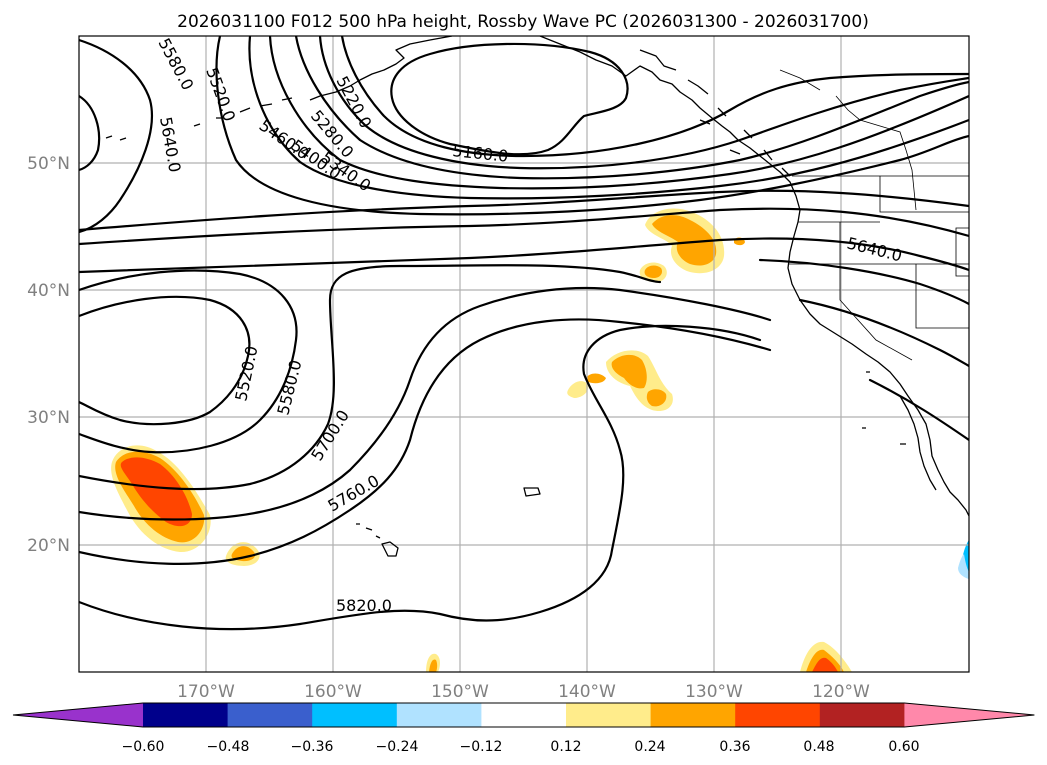 The width and height of the screenshot is (1047, 765). What do you see at coordinates (143, 747) in the screenshot?
I see `colorbar-tick-label: −0.60` at bounding box center [143, 747].